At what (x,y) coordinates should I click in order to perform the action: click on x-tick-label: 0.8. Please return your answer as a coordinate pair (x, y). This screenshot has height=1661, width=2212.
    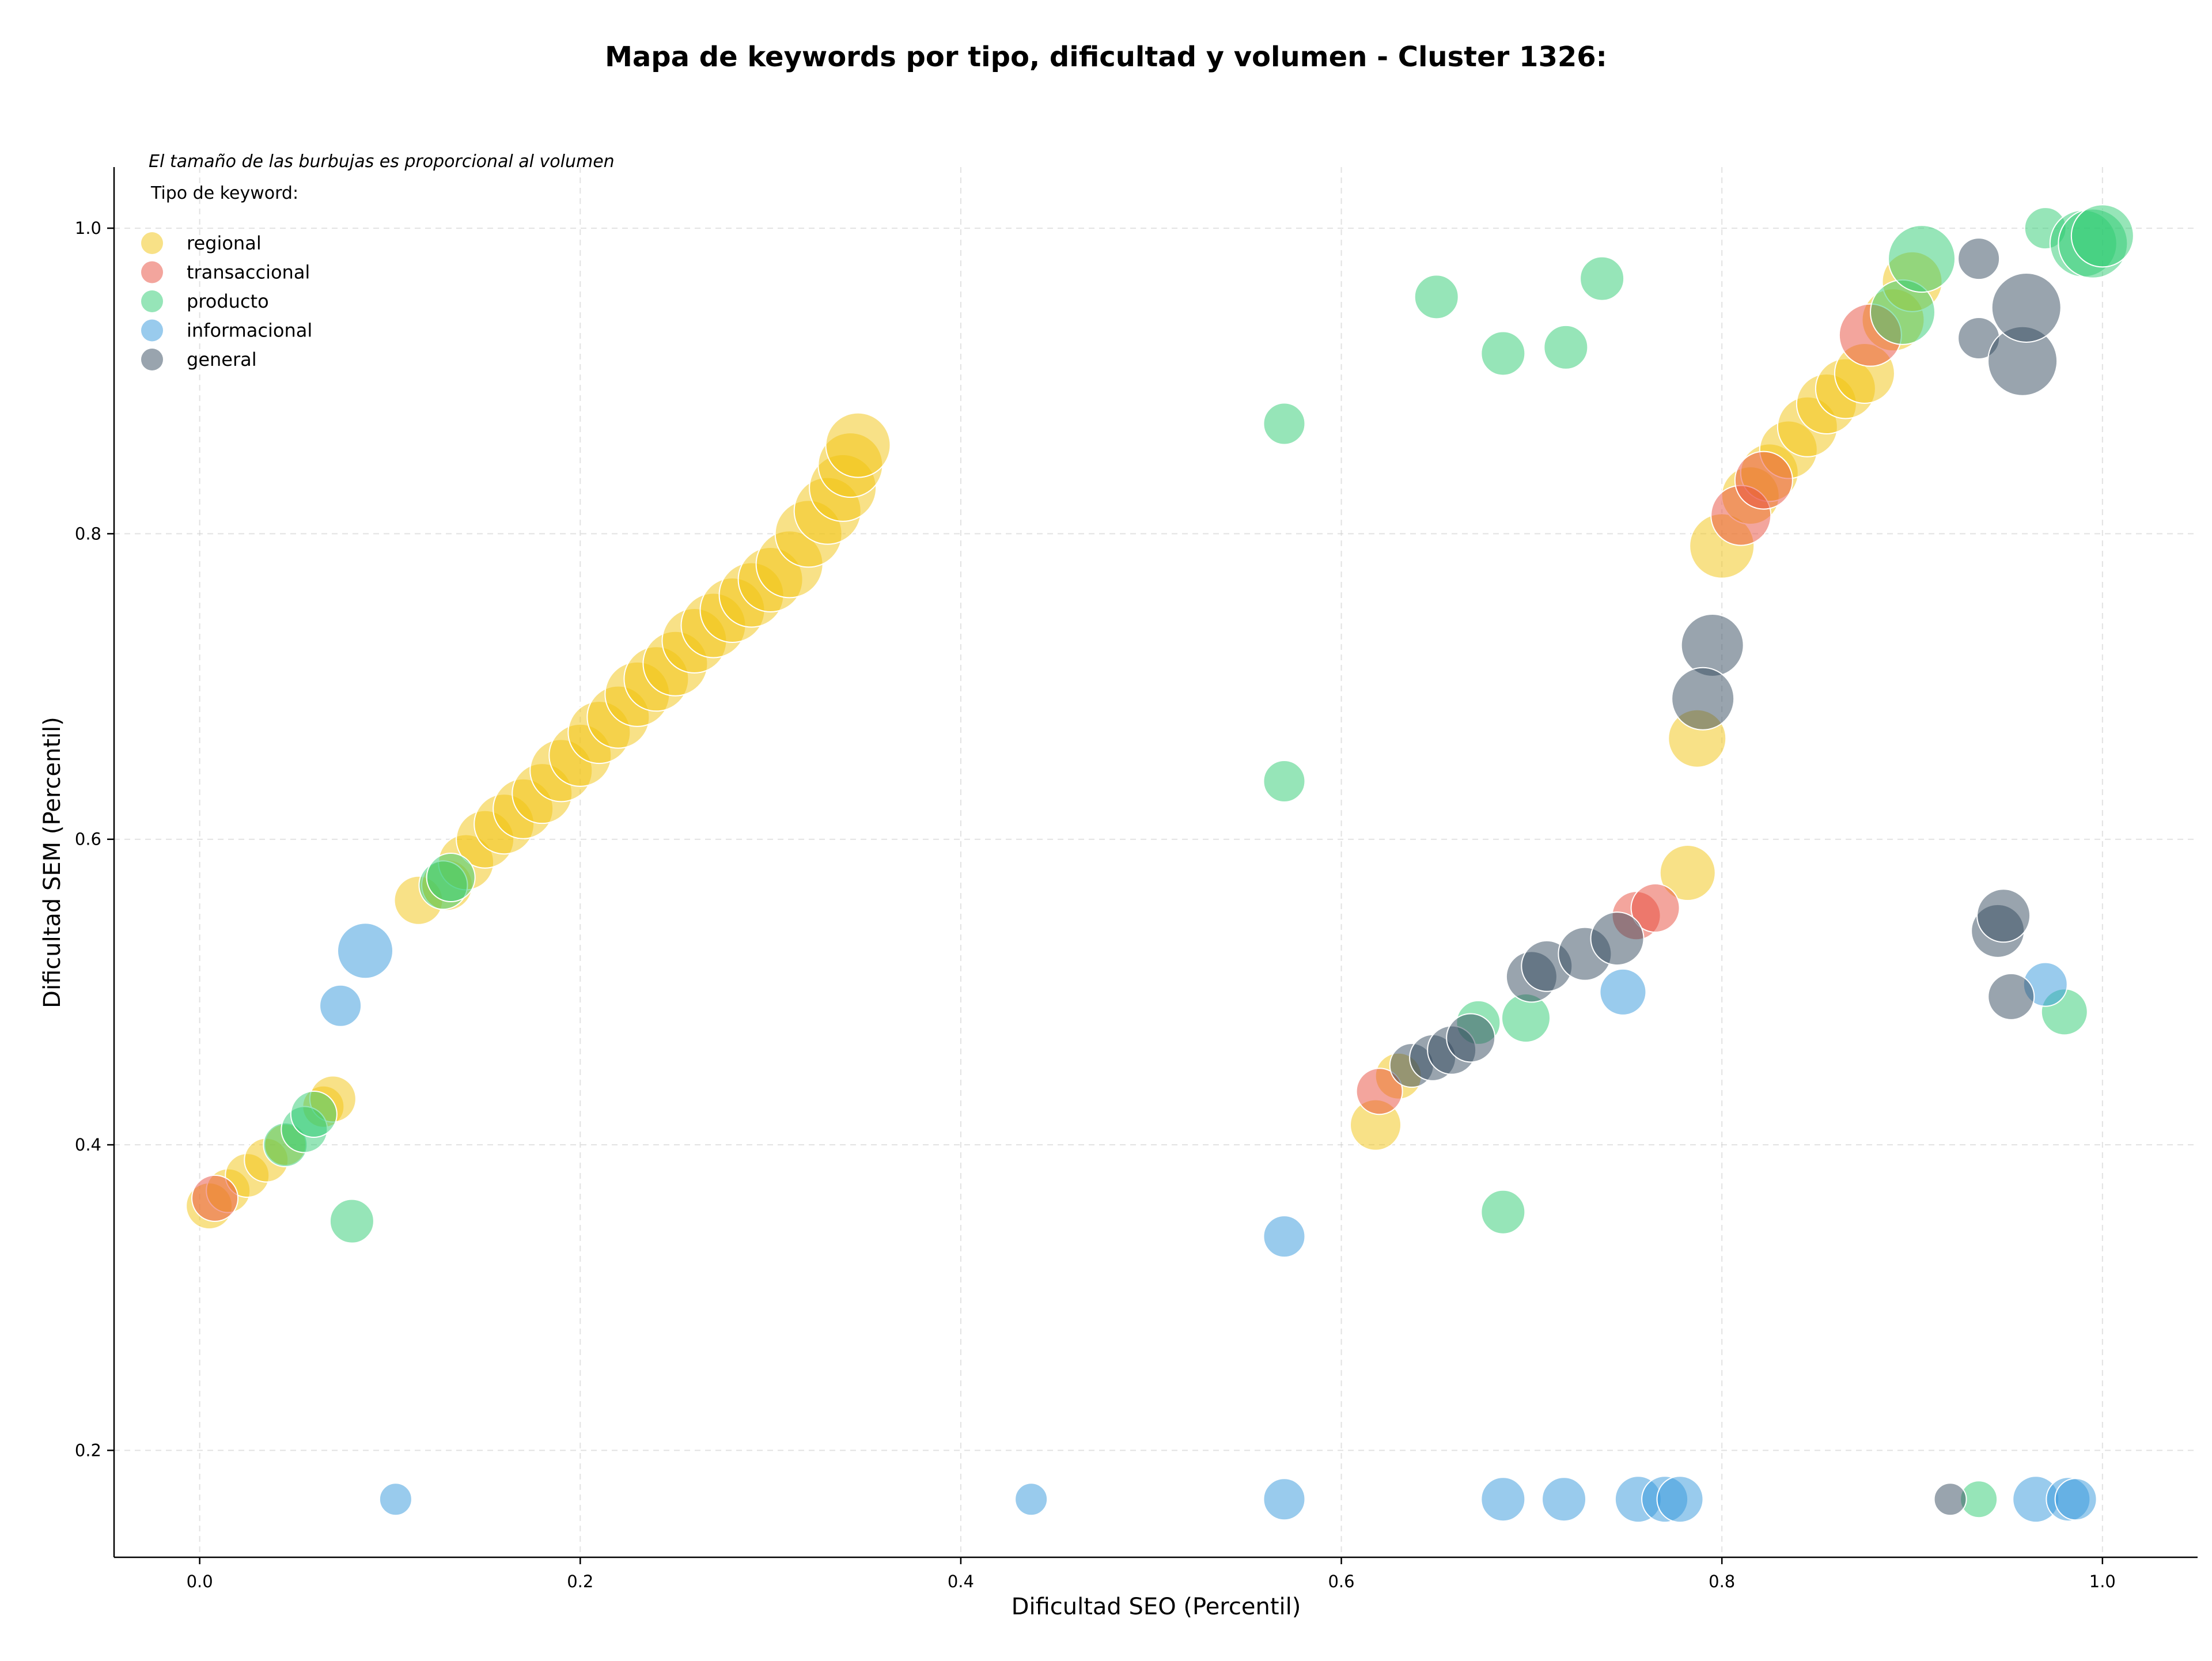
    Looking at the image, I should click on (1722, 1581).